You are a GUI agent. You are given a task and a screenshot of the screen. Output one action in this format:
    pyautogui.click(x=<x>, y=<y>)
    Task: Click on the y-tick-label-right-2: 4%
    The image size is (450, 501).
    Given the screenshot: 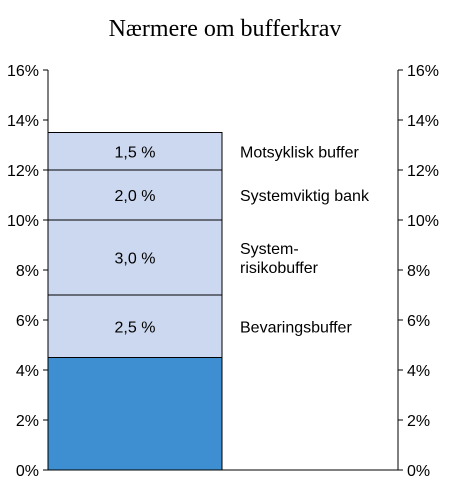 What is the action you would take?
    pyautogui.click(x=418, y=371)
    